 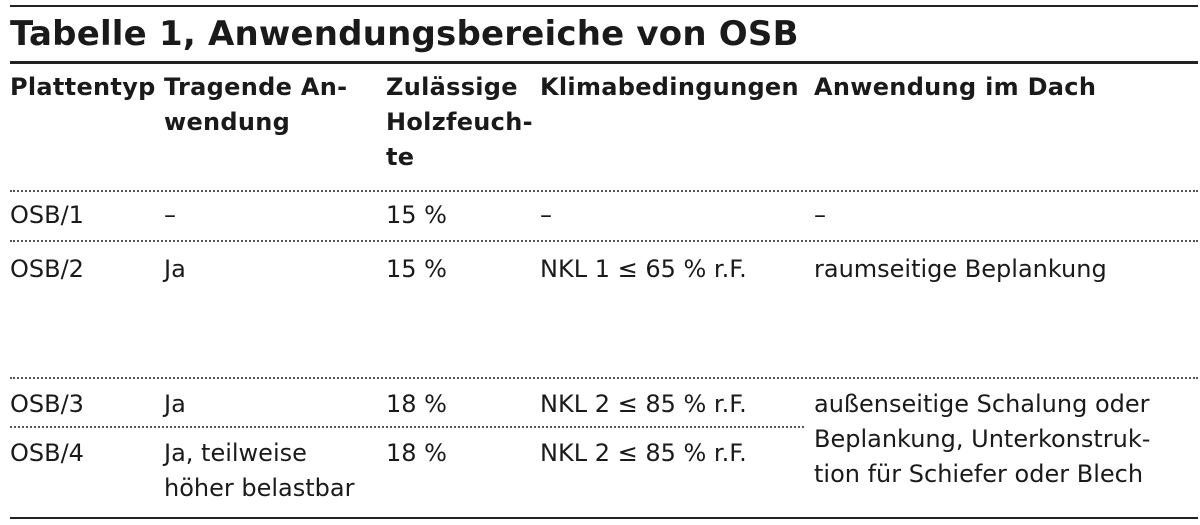 What do you see at coordinates (960, 269) in the screenshot?
I see `row-osb2-dach: raumseitige Beplankung` at bounding box center [960, 269].